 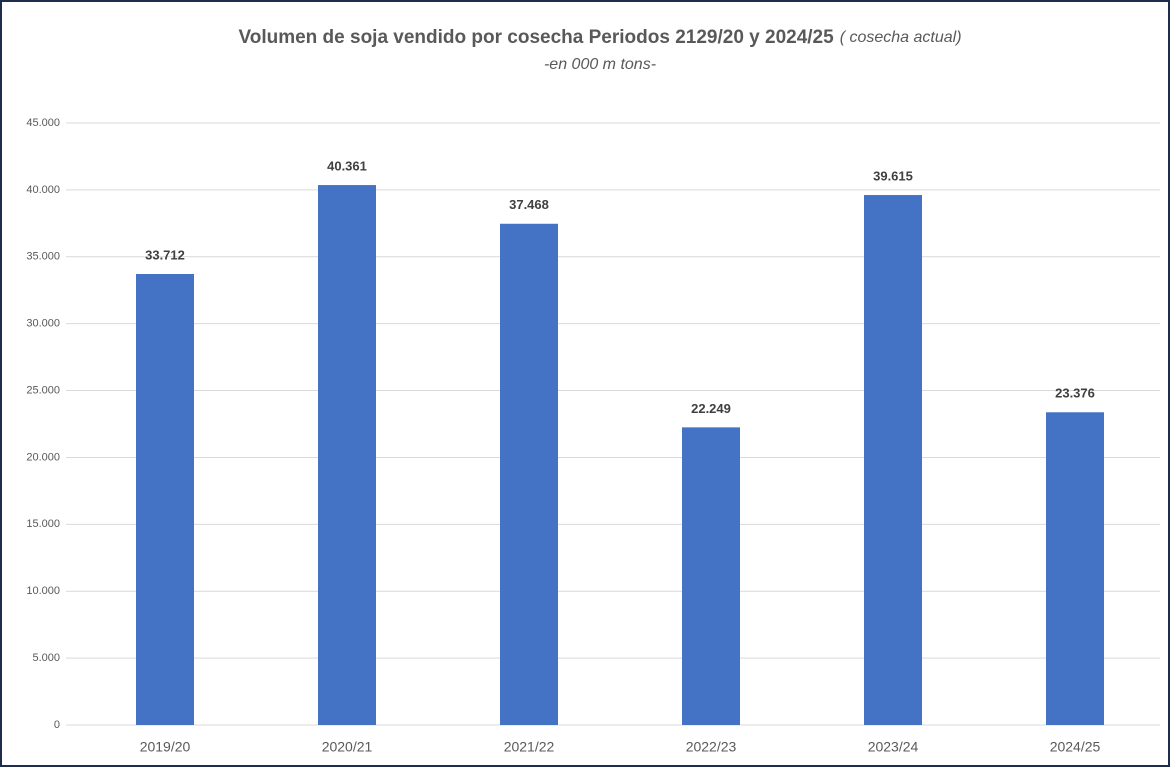 I want to click on x-tick-label: 2020/21, so click(x=347, y=747).